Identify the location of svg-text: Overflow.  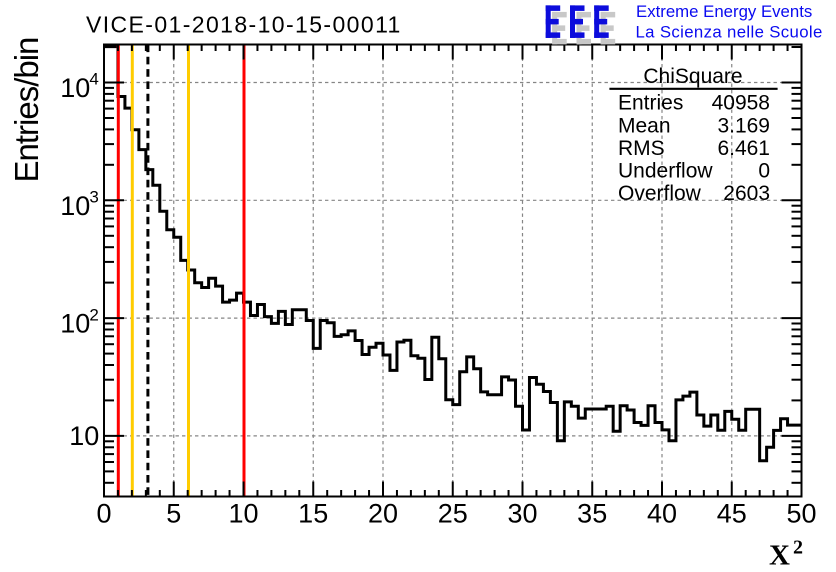
(660, 193).